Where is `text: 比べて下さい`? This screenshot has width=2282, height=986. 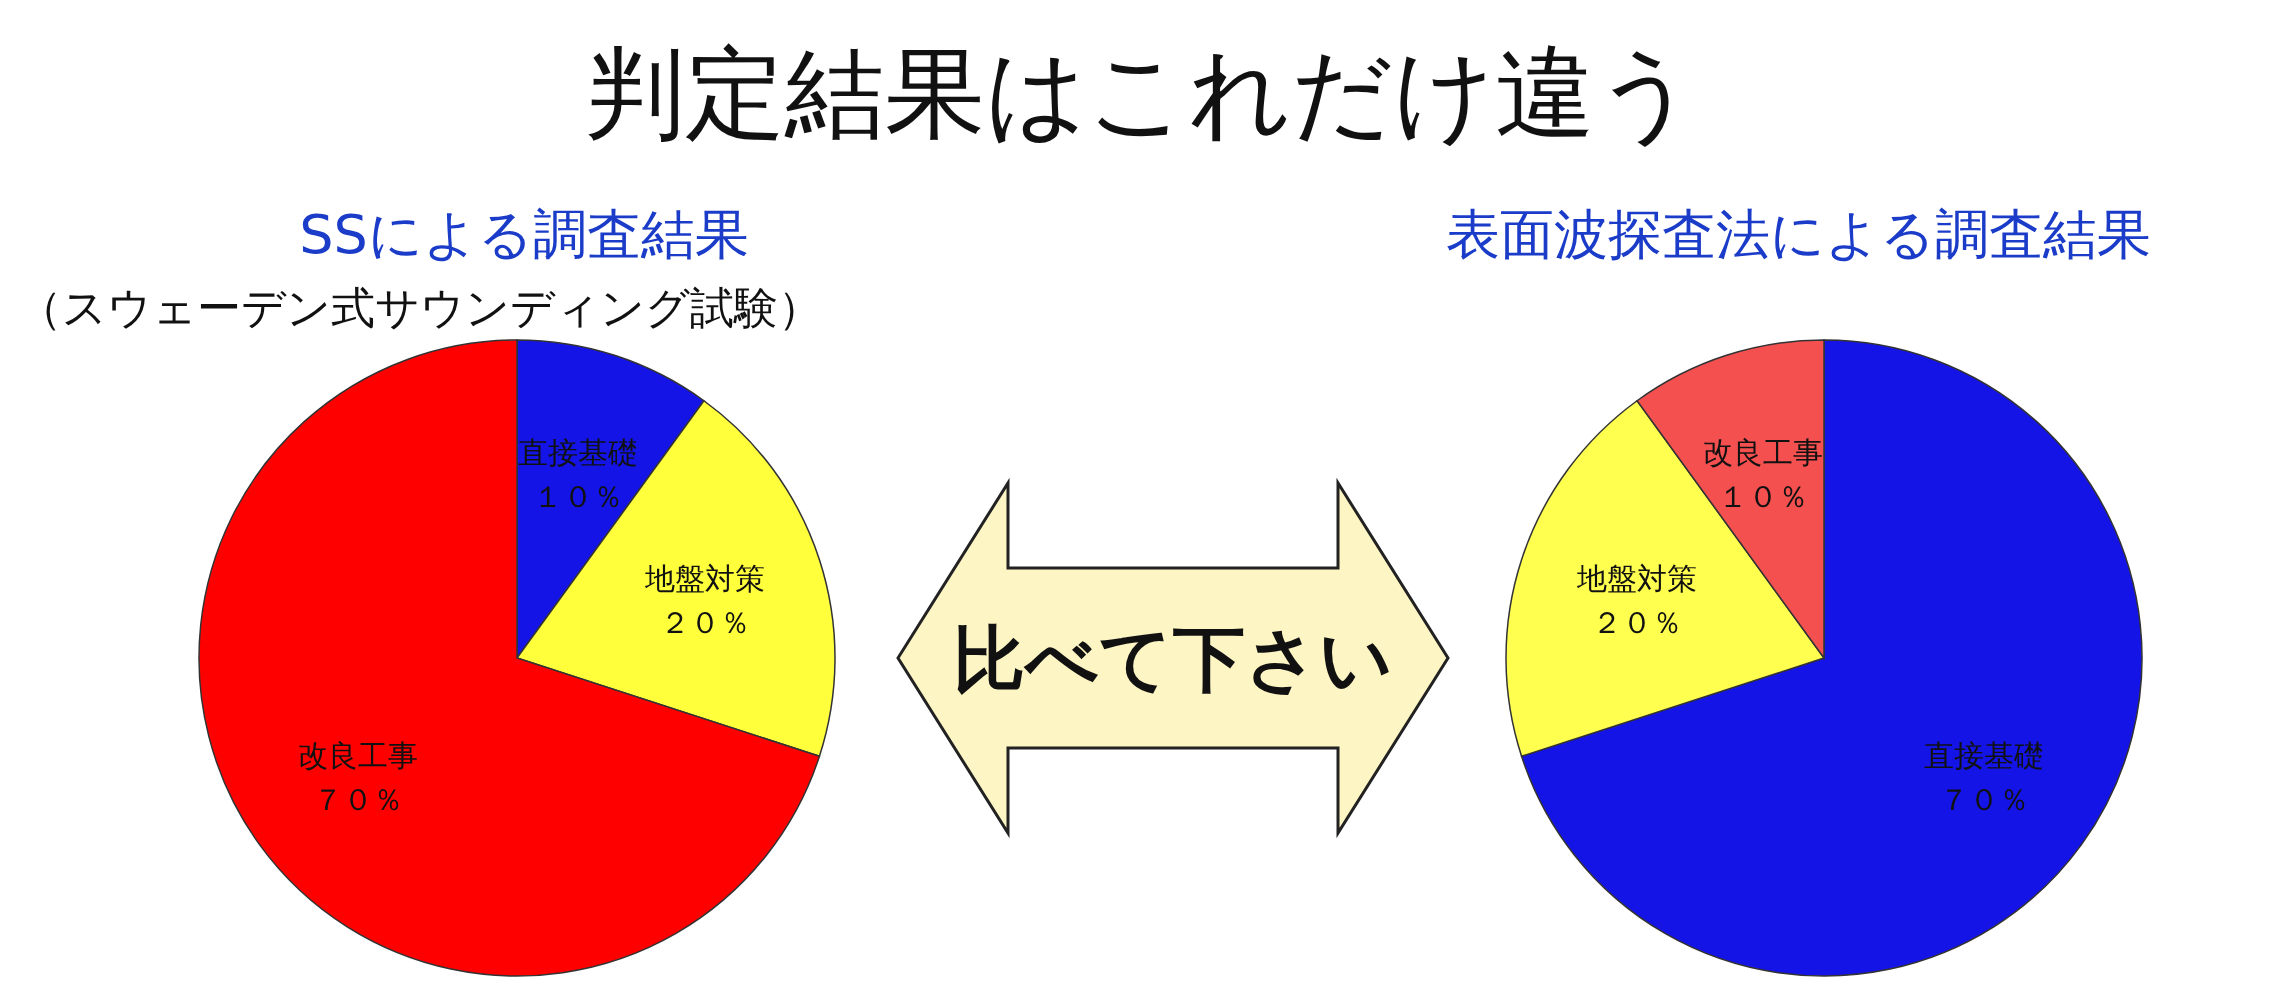
text: 比べて下さい is located at coordinates (1173, 659).